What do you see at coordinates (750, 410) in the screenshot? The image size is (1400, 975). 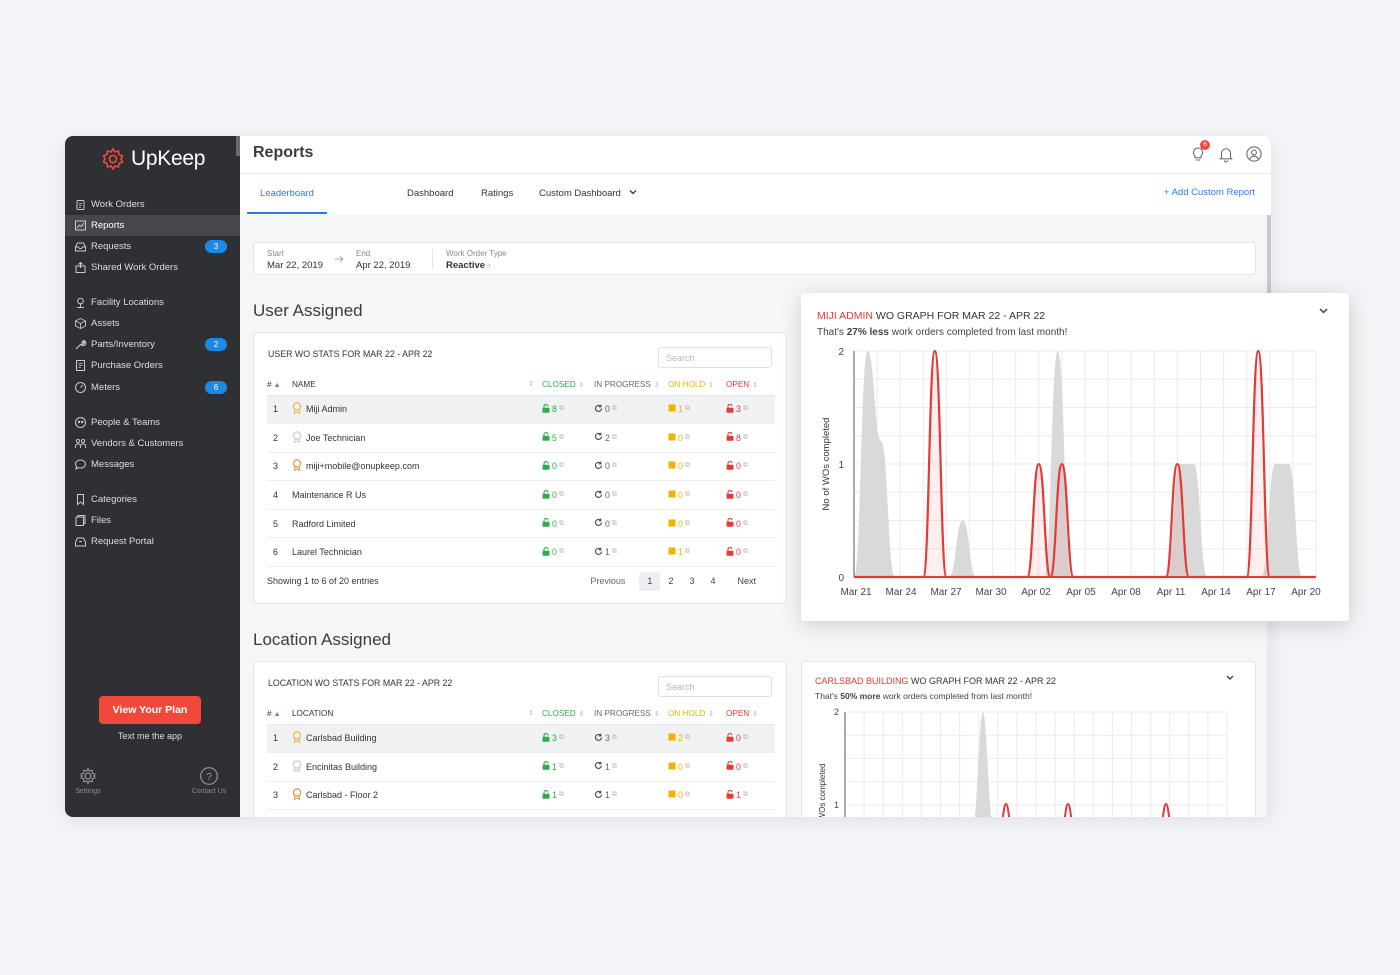 I see `row-open-cell: 3 ⧉` at bounding box center [750, 410].